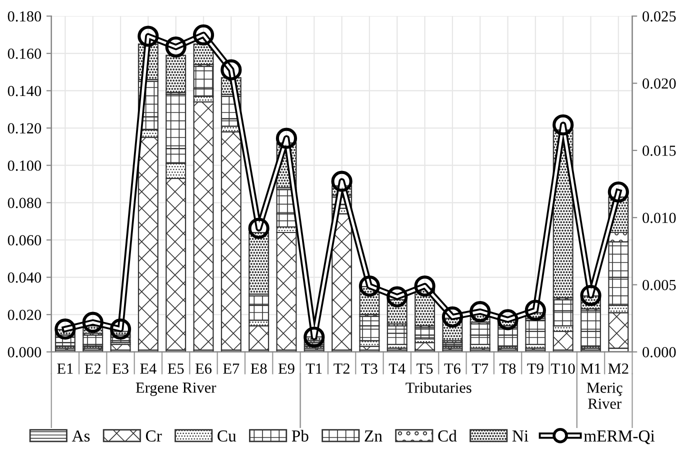  What do you see at coordinates (452, 368) in the screenshot?
I see `x-tick-label: T6` at bounding box center [452, 368].